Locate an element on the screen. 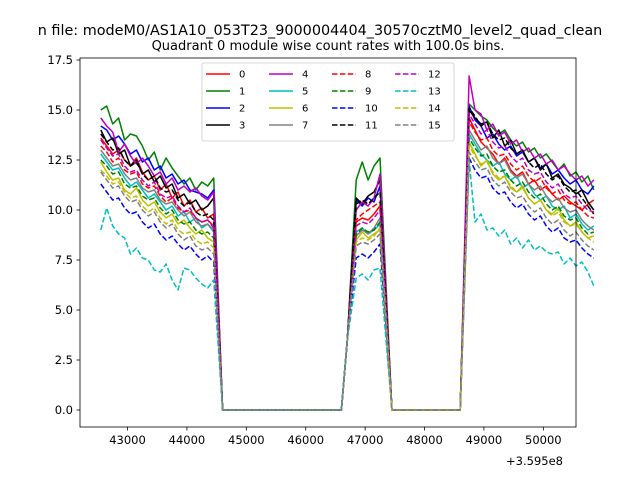  x-offset-label: +3.595e8 is located at coordinates (534, 461).